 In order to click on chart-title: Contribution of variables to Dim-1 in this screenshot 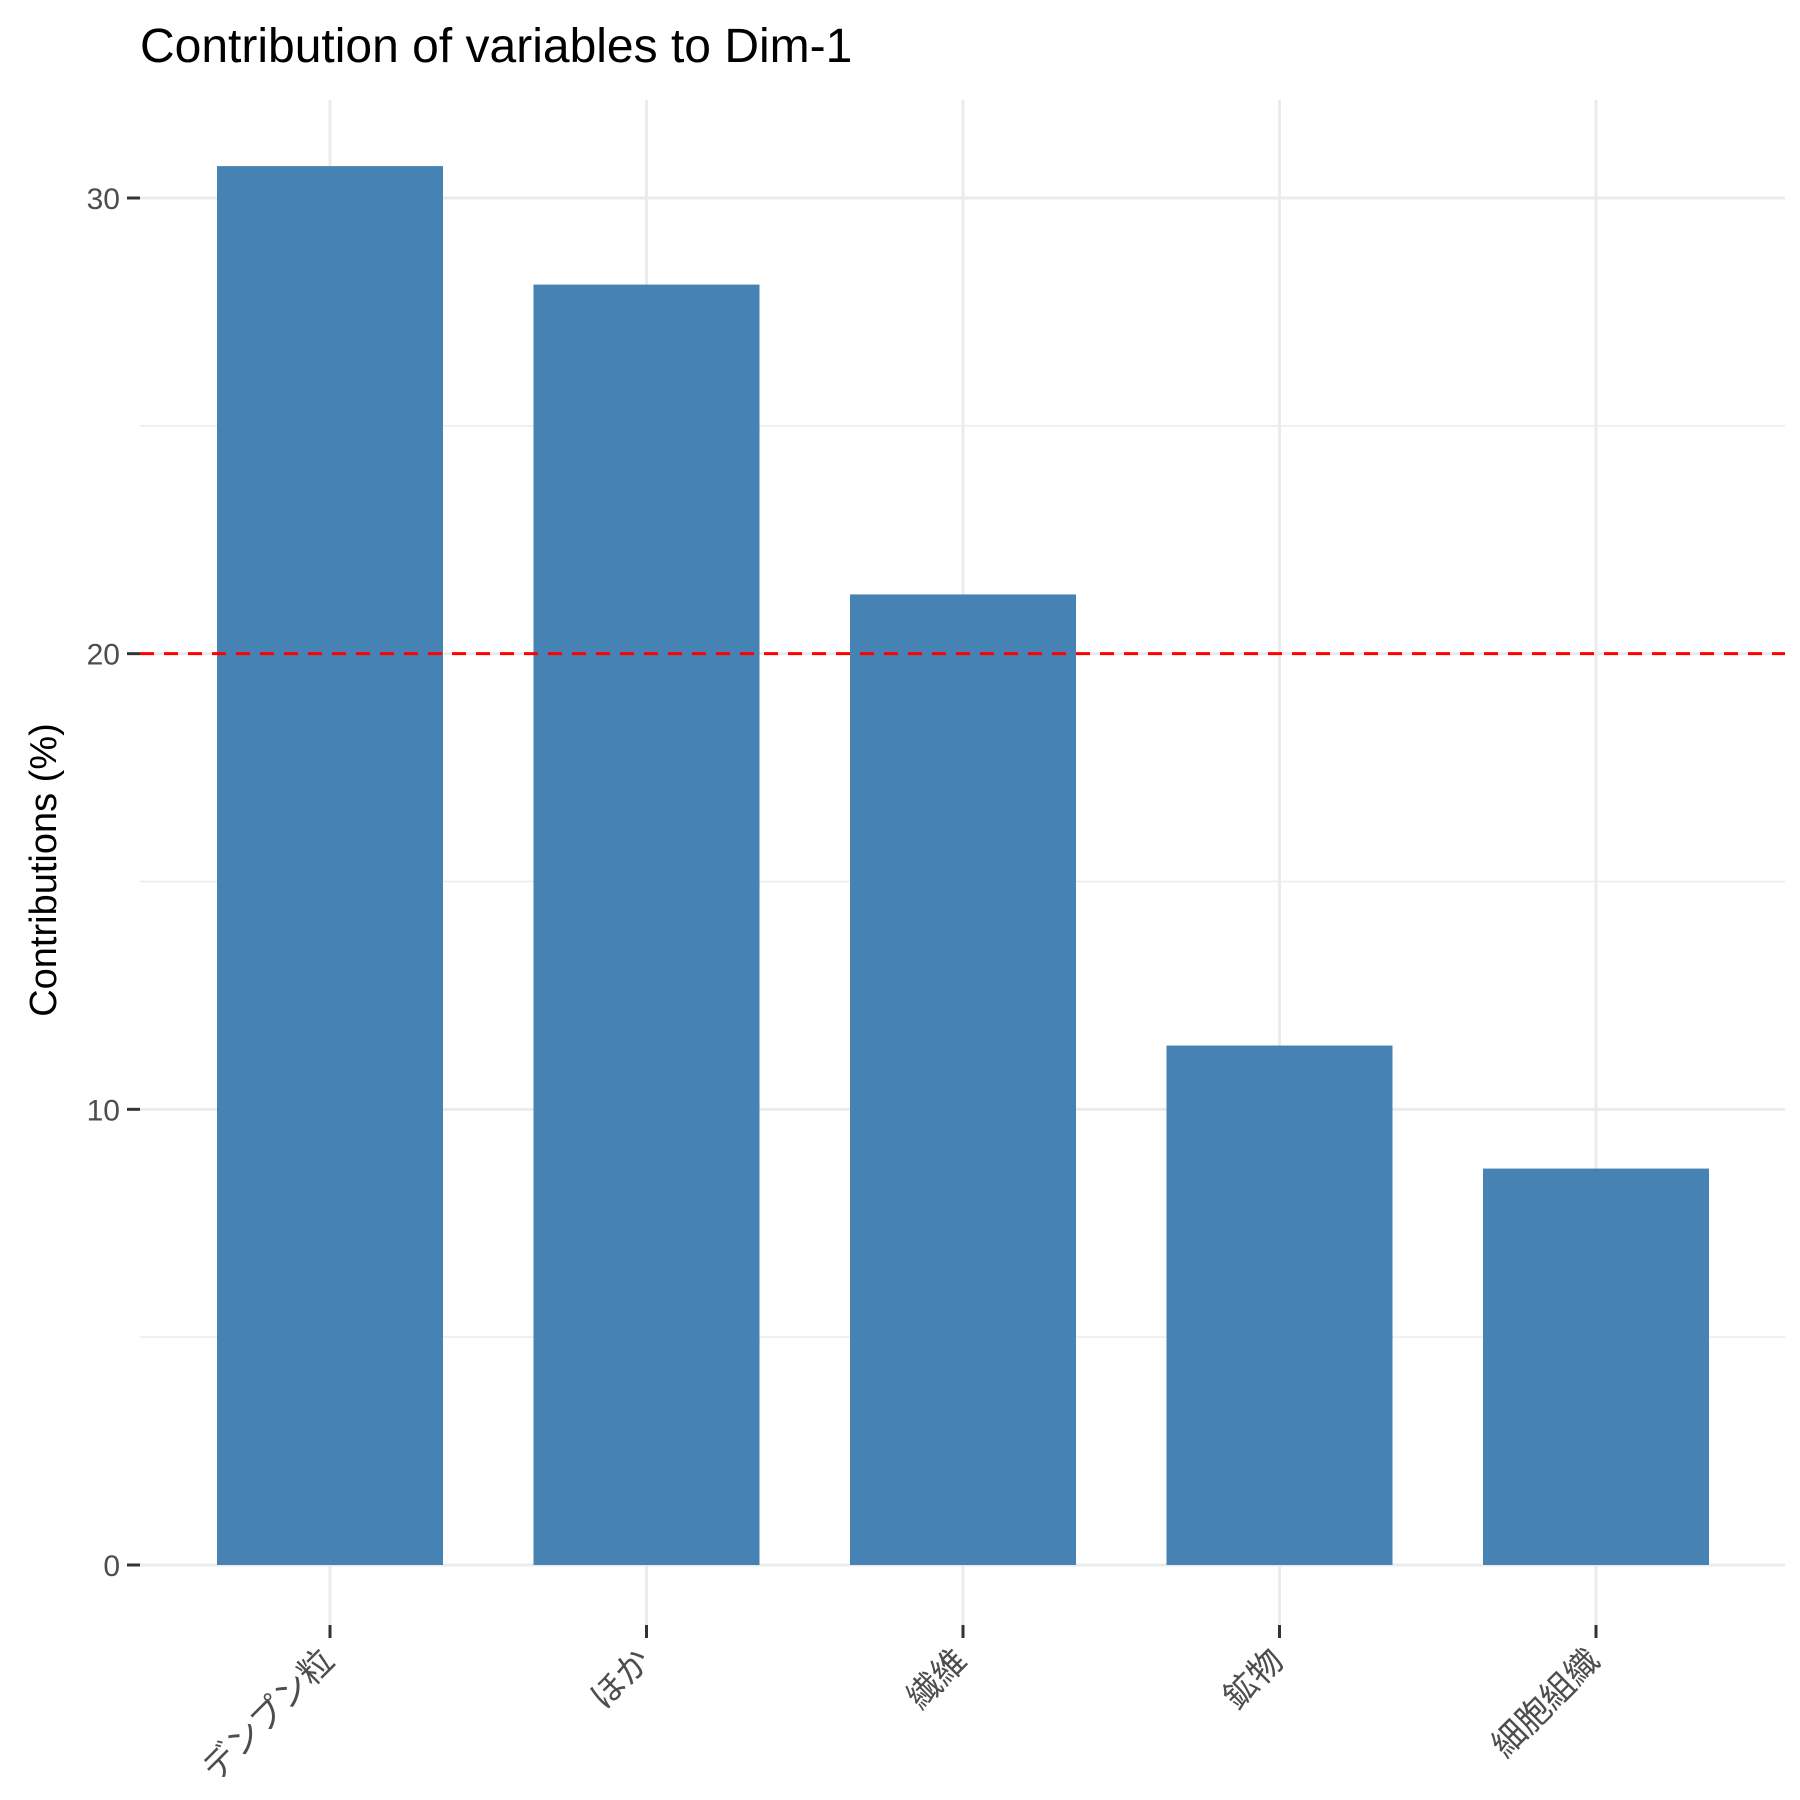, I will do `click(496, 46)`.